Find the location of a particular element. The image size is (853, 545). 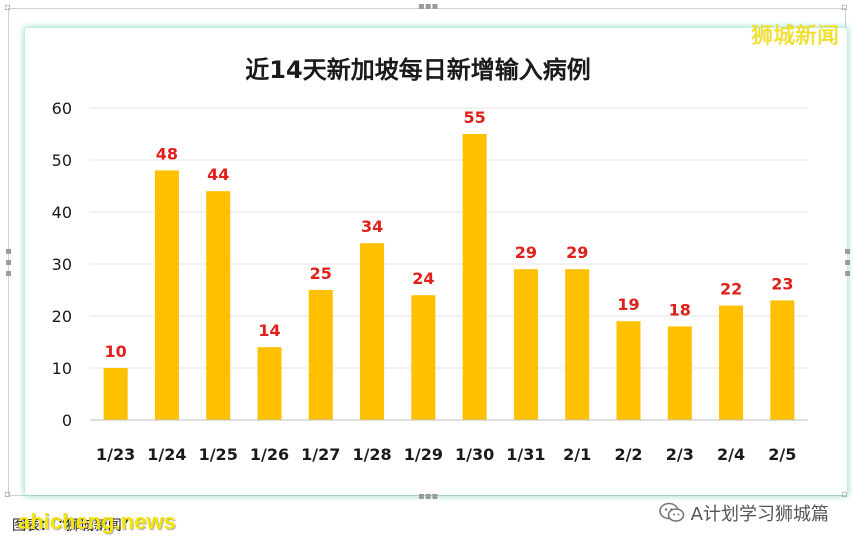

y-tick-label: 20 is located at coordinates (62, 316).